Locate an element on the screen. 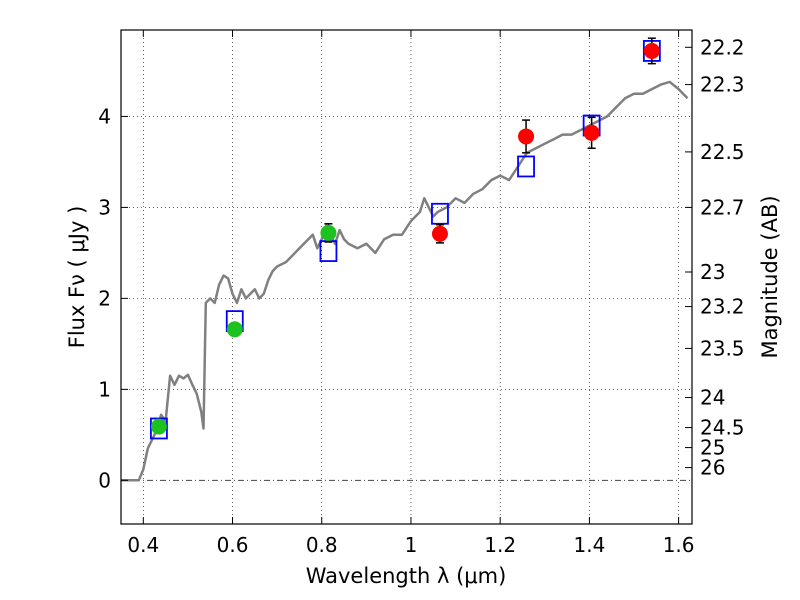 The width and height of the screenshot is (800, 600). right-y-tick-label: 23.5 is located at coordinates (722, 348).